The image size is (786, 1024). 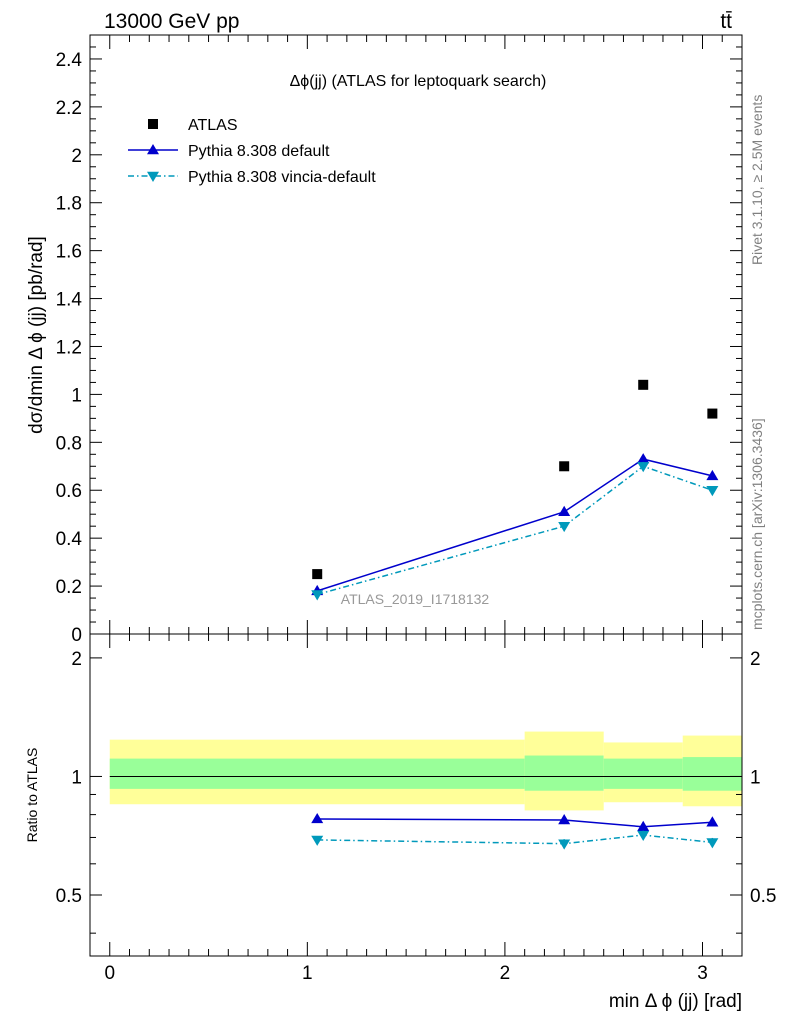 I want to click on ratio-y-tick-label-right: 1, so click(x=755, y=777).